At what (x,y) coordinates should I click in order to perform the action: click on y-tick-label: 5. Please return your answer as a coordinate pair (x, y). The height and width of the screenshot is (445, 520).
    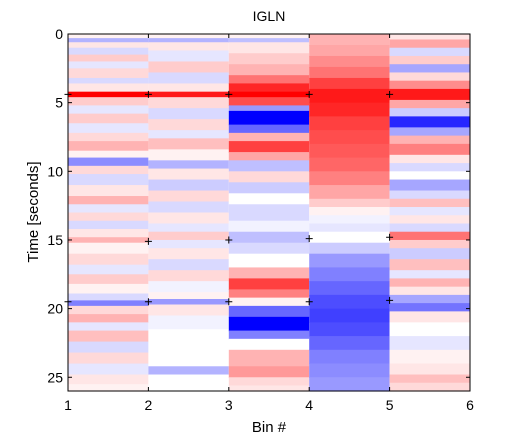
    Looking at the image, I should click on (59, 103).